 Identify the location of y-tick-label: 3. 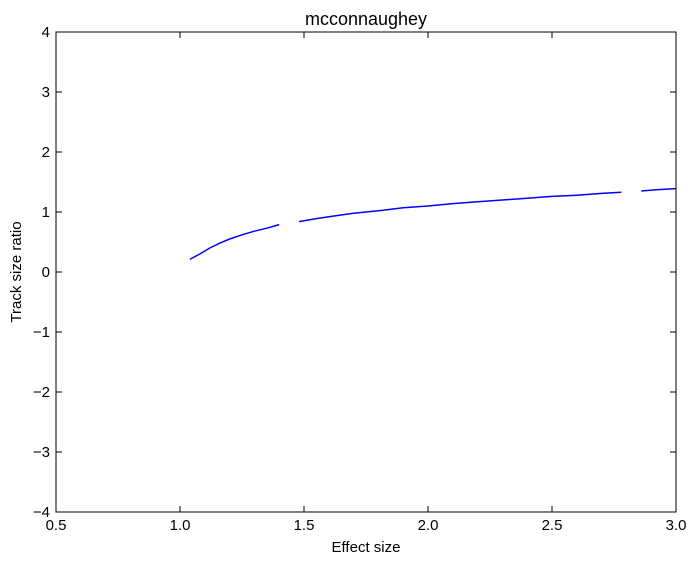
(46, 92).